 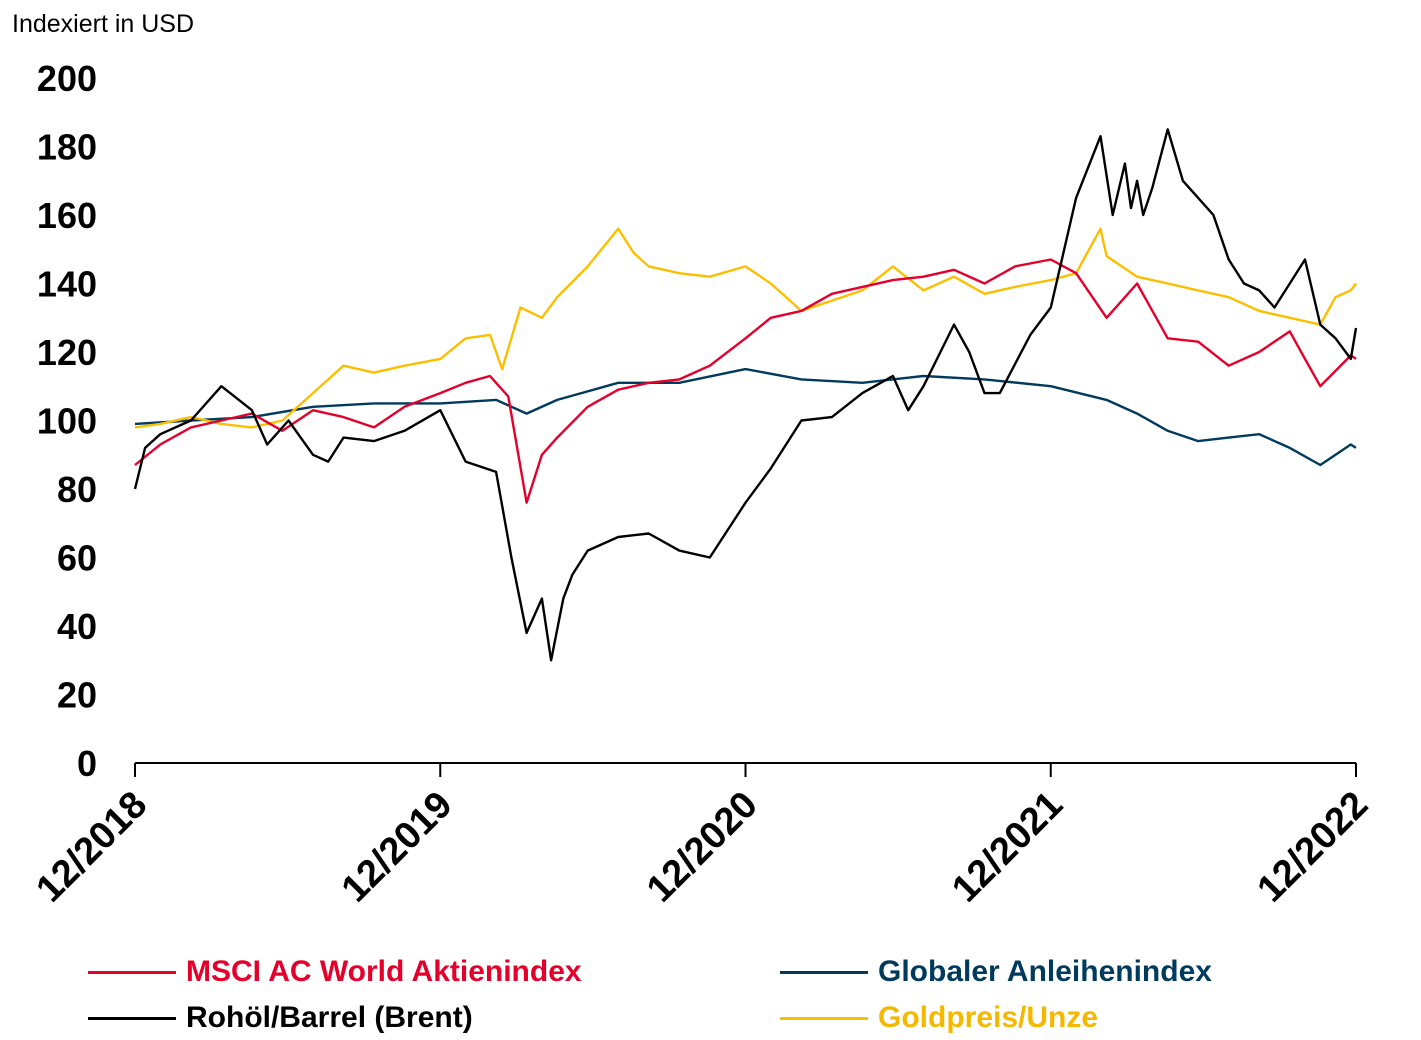 I want to click on legend-item-gold: Goldpreis/Unze, so click(x=939, y=1018).